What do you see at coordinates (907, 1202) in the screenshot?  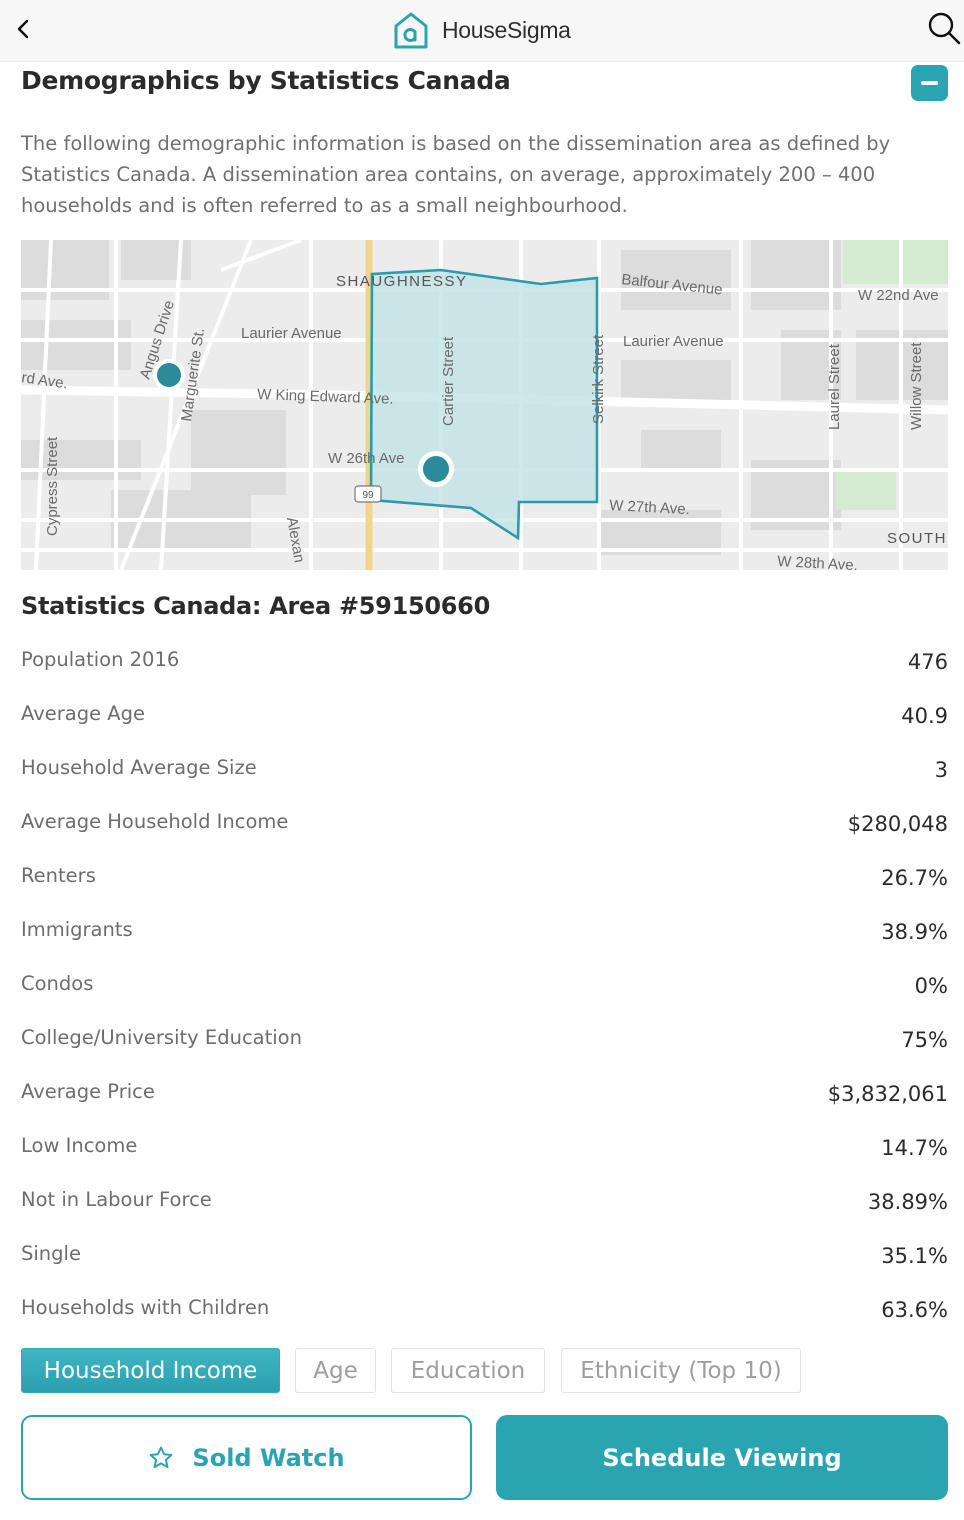 I see `stat-value: 38.89%` at bounding box center [907, 1202].